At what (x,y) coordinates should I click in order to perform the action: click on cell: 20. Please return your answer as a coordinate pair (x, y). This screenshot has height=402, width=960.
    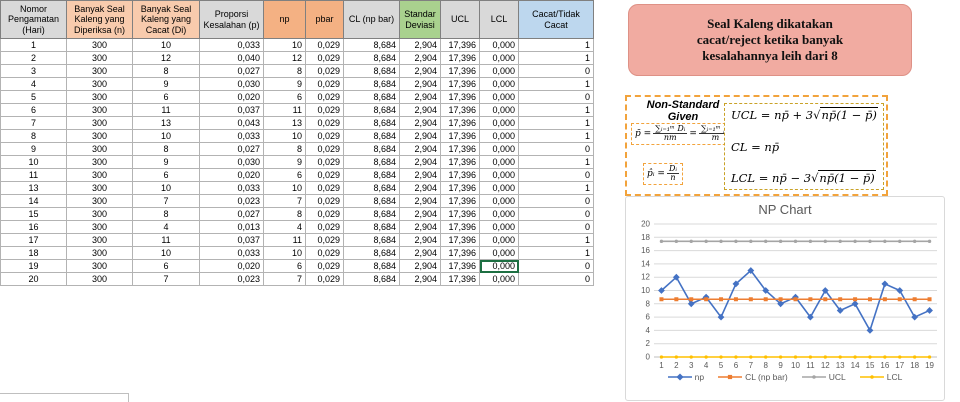
    Looking at the image, I should click on (33, 279).